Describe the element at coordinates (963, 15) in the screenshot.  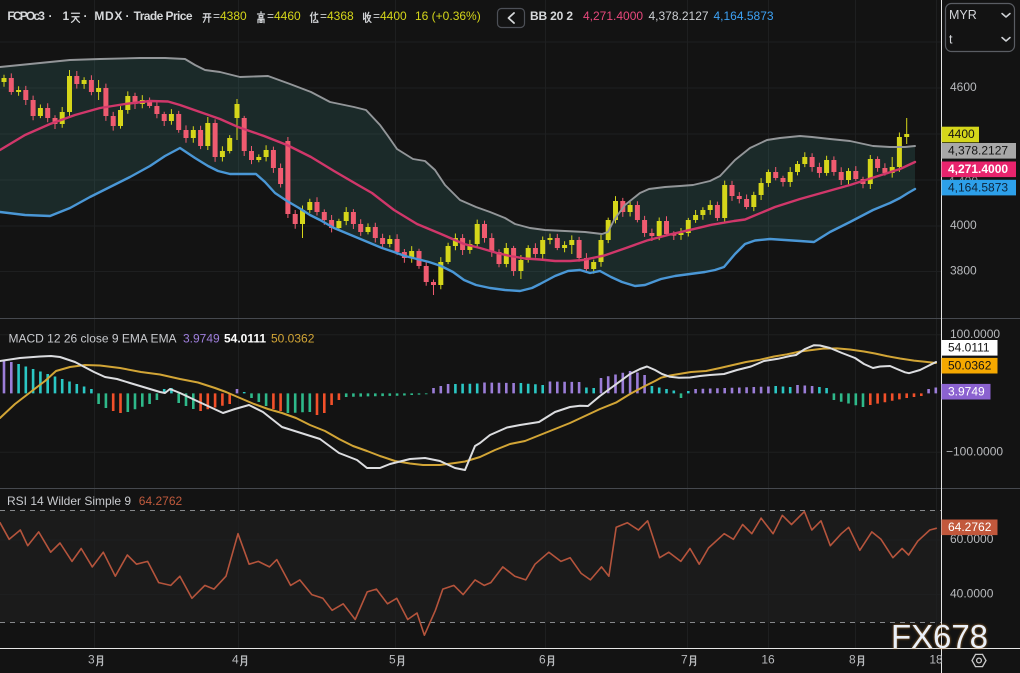
I see `svg-text: MYR` at that location.